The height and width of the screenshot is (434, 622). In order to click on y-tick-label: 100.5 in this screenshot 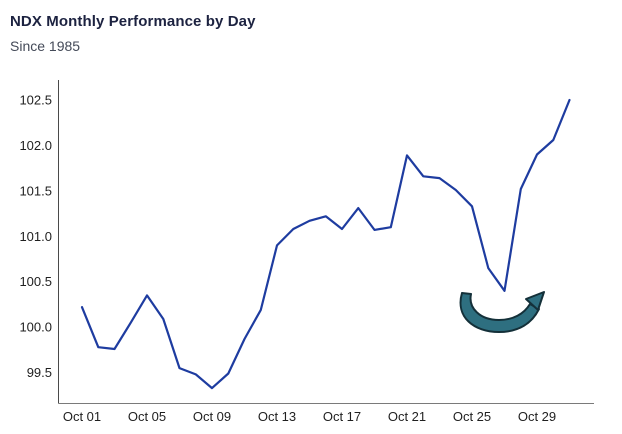, I will do `click(35, 281)`.